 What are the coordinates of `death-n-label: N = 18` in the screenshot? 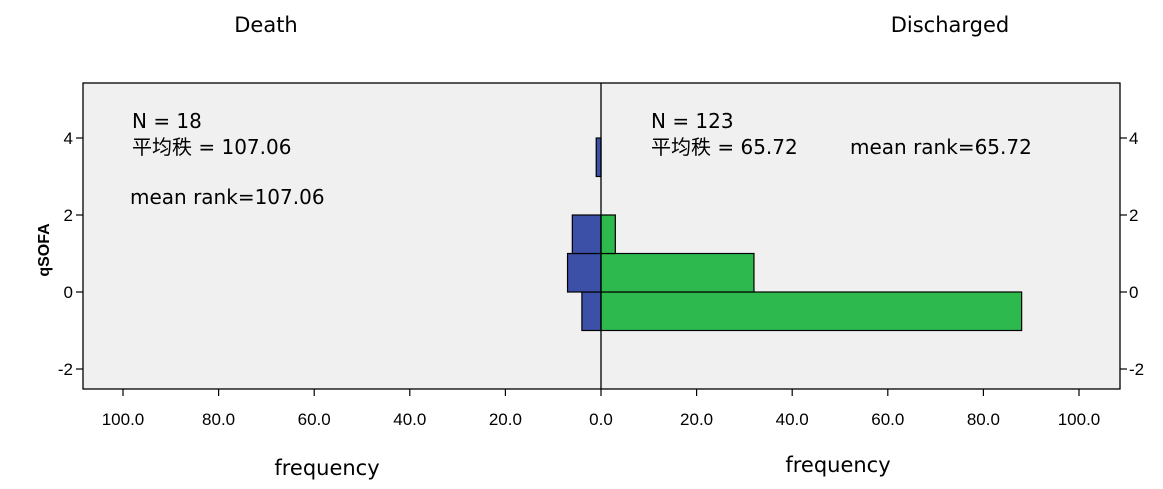 It's located at (167, 121).